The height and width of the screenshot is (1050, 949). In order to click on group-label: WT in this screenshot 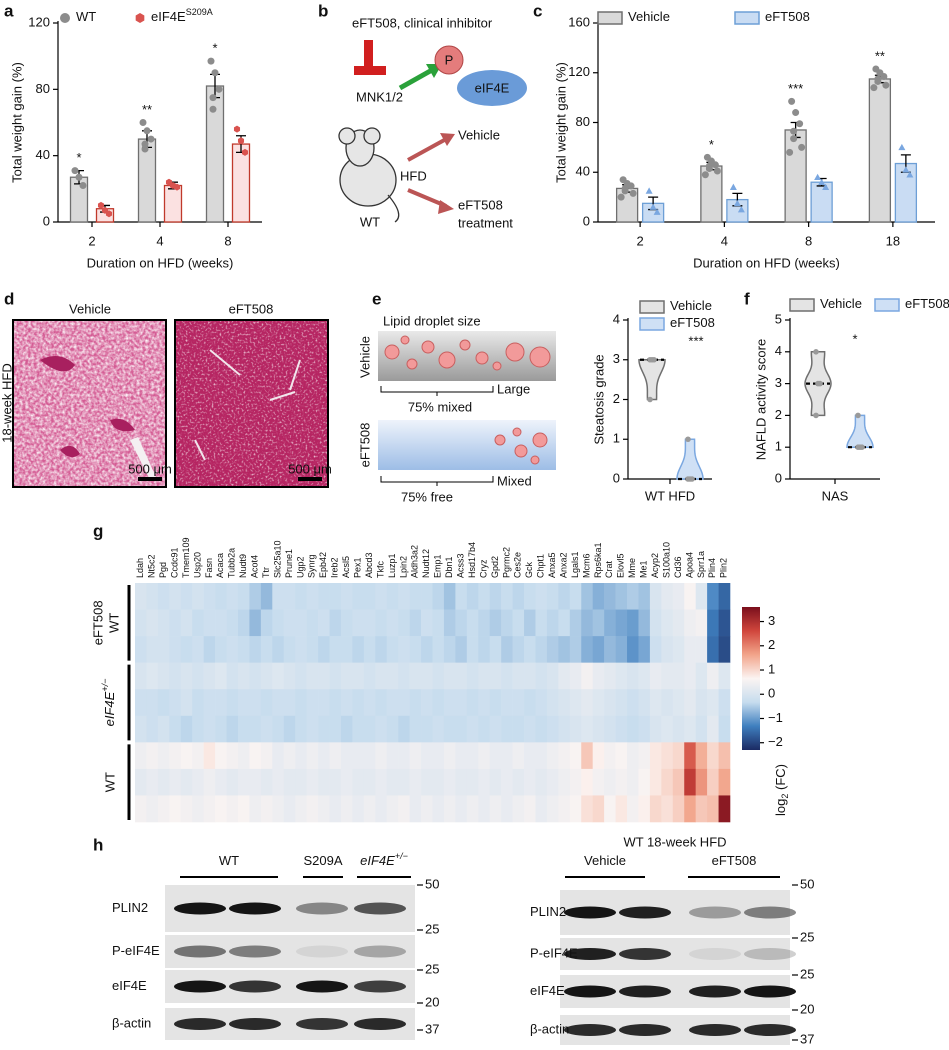, I will do `click(109, 782)`.